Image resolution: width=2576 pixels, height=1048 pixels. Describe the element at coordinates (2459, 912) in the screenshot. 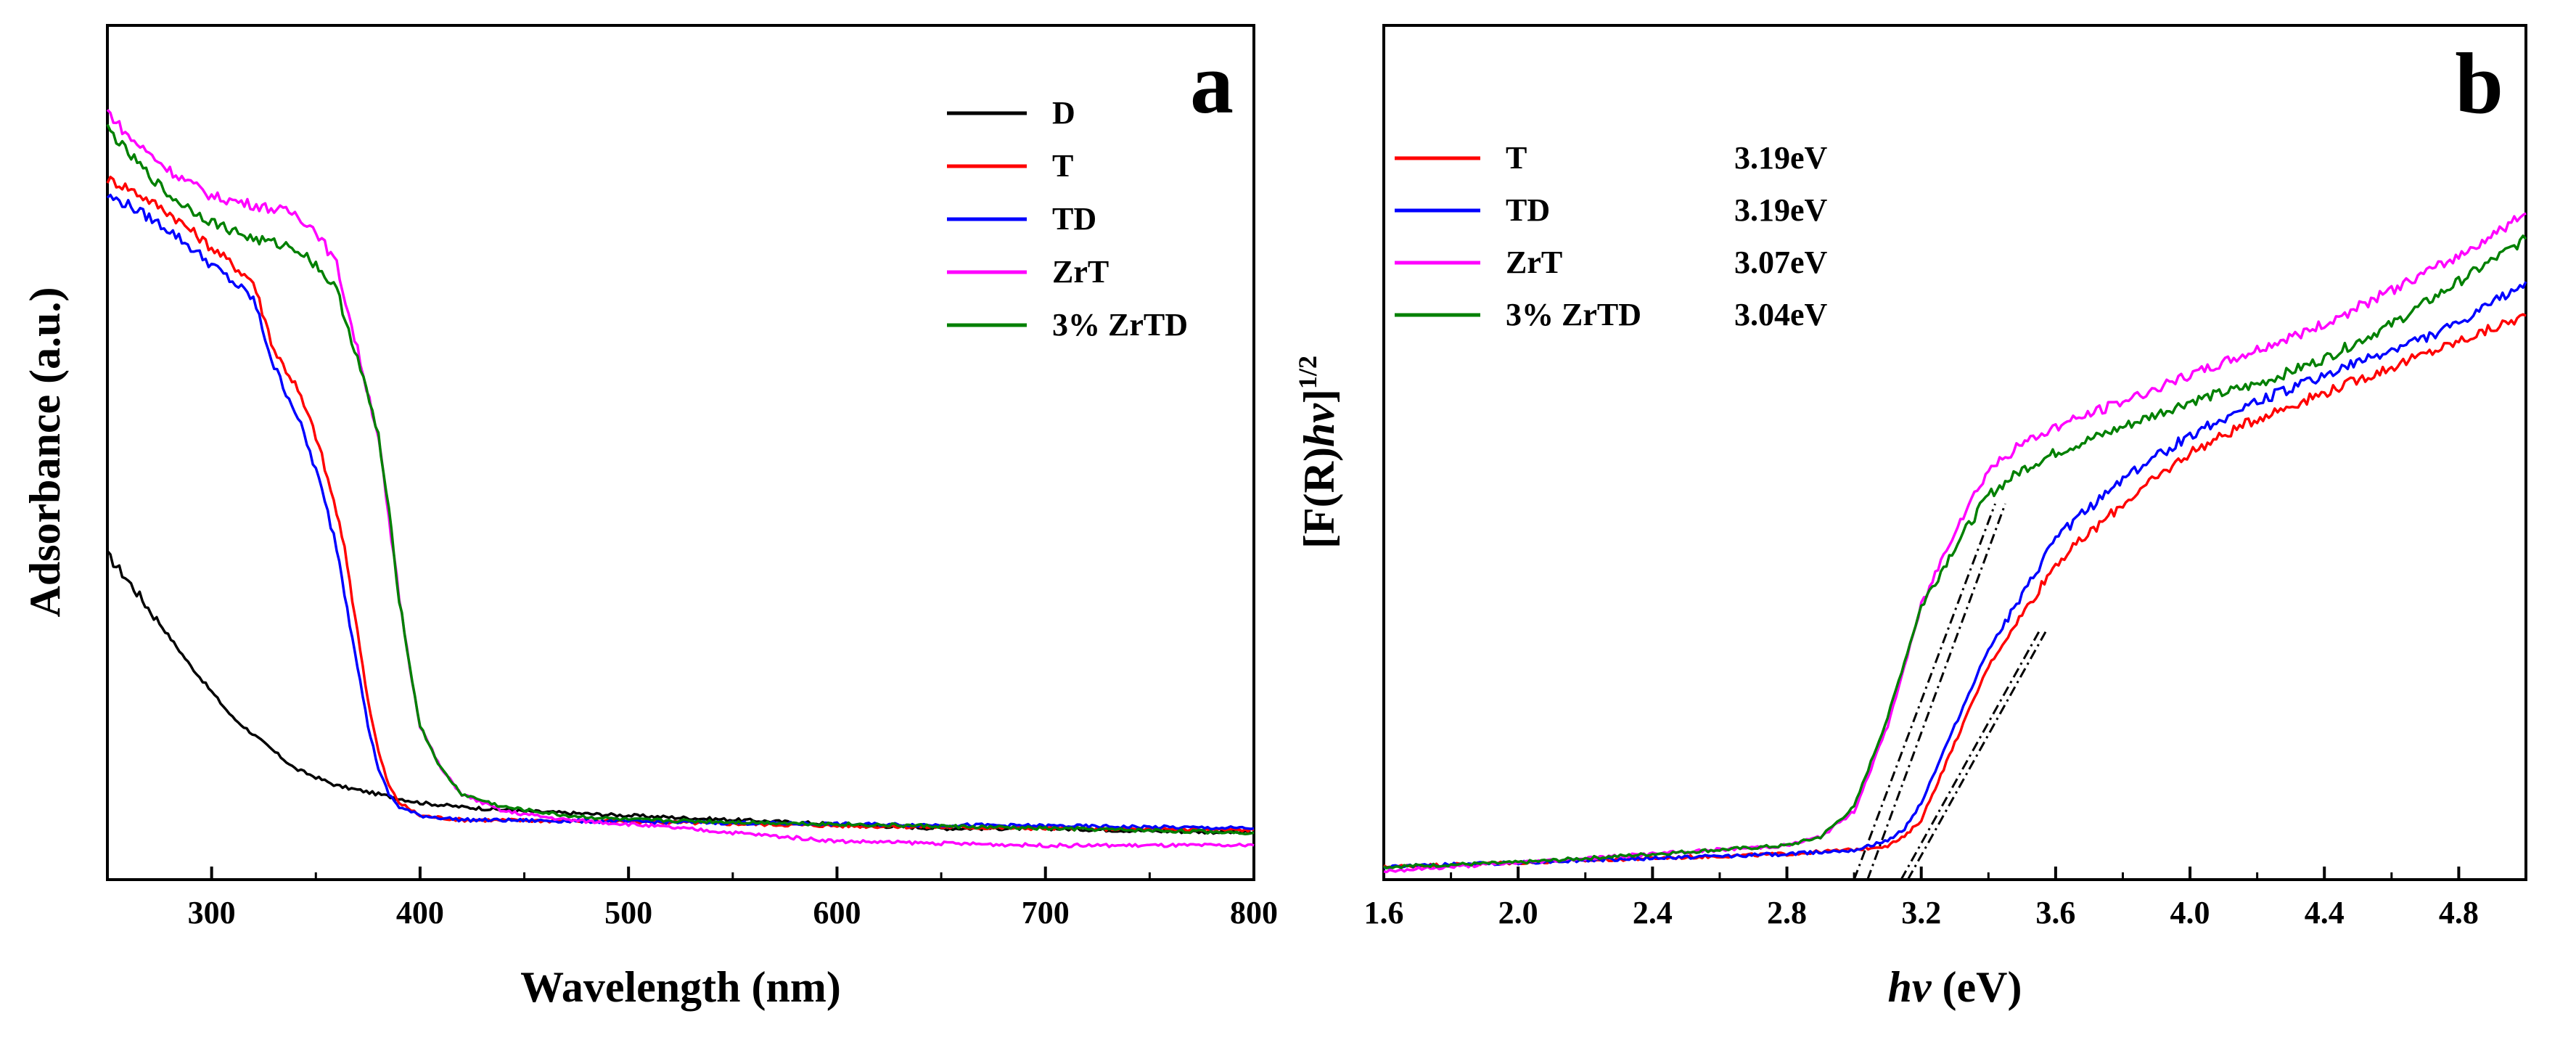

I see `panel-b-x-tick-label: 4.8` at that location.